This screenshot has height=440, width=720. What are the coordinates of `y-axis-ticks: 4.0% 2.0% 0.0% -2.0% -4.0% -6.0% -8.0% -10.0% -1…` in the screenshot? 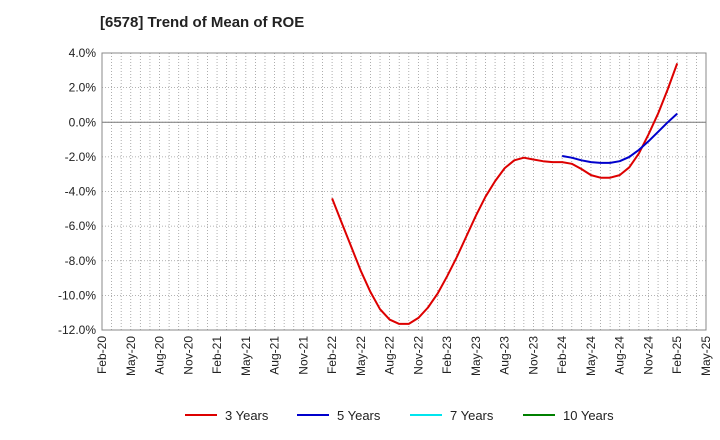 It's located at (77, 191).